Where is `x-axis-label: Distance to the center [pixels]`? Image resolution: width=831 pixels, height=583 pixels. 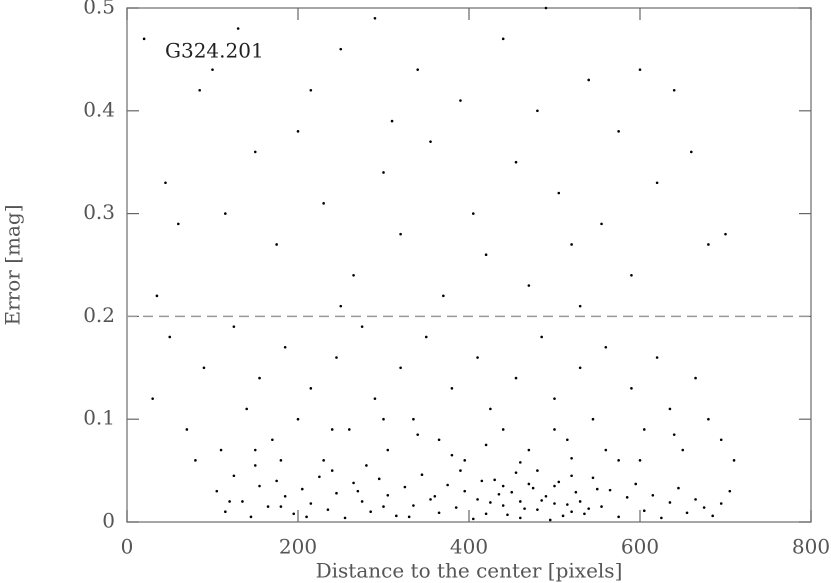 x-axis-label: Distance to the center [pixels] is located at coordinates (469, 571).